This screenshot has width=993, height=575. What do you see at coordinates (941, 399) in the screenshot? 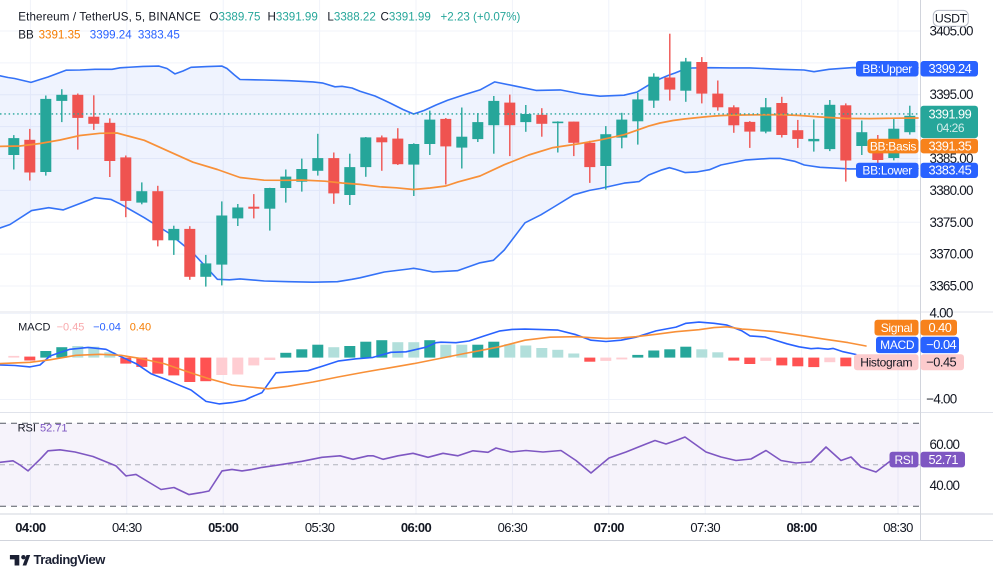
I see `svg-text: −4.00` at bounding box center [941, 399].